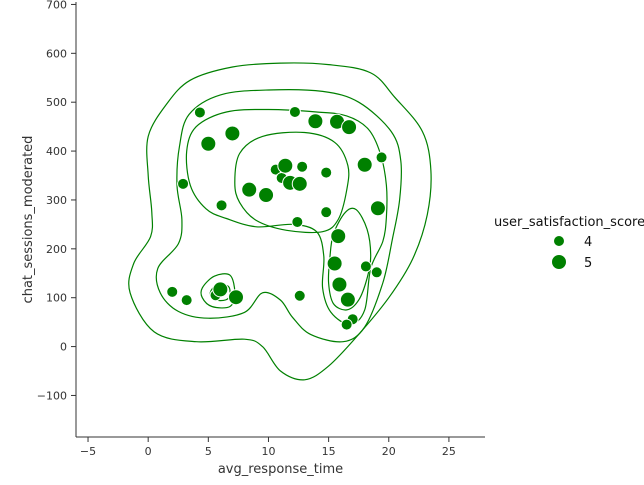  Describe the element at coordinates (88, 451) in the screenshot. I see `x-tick-label: −5` at that location.